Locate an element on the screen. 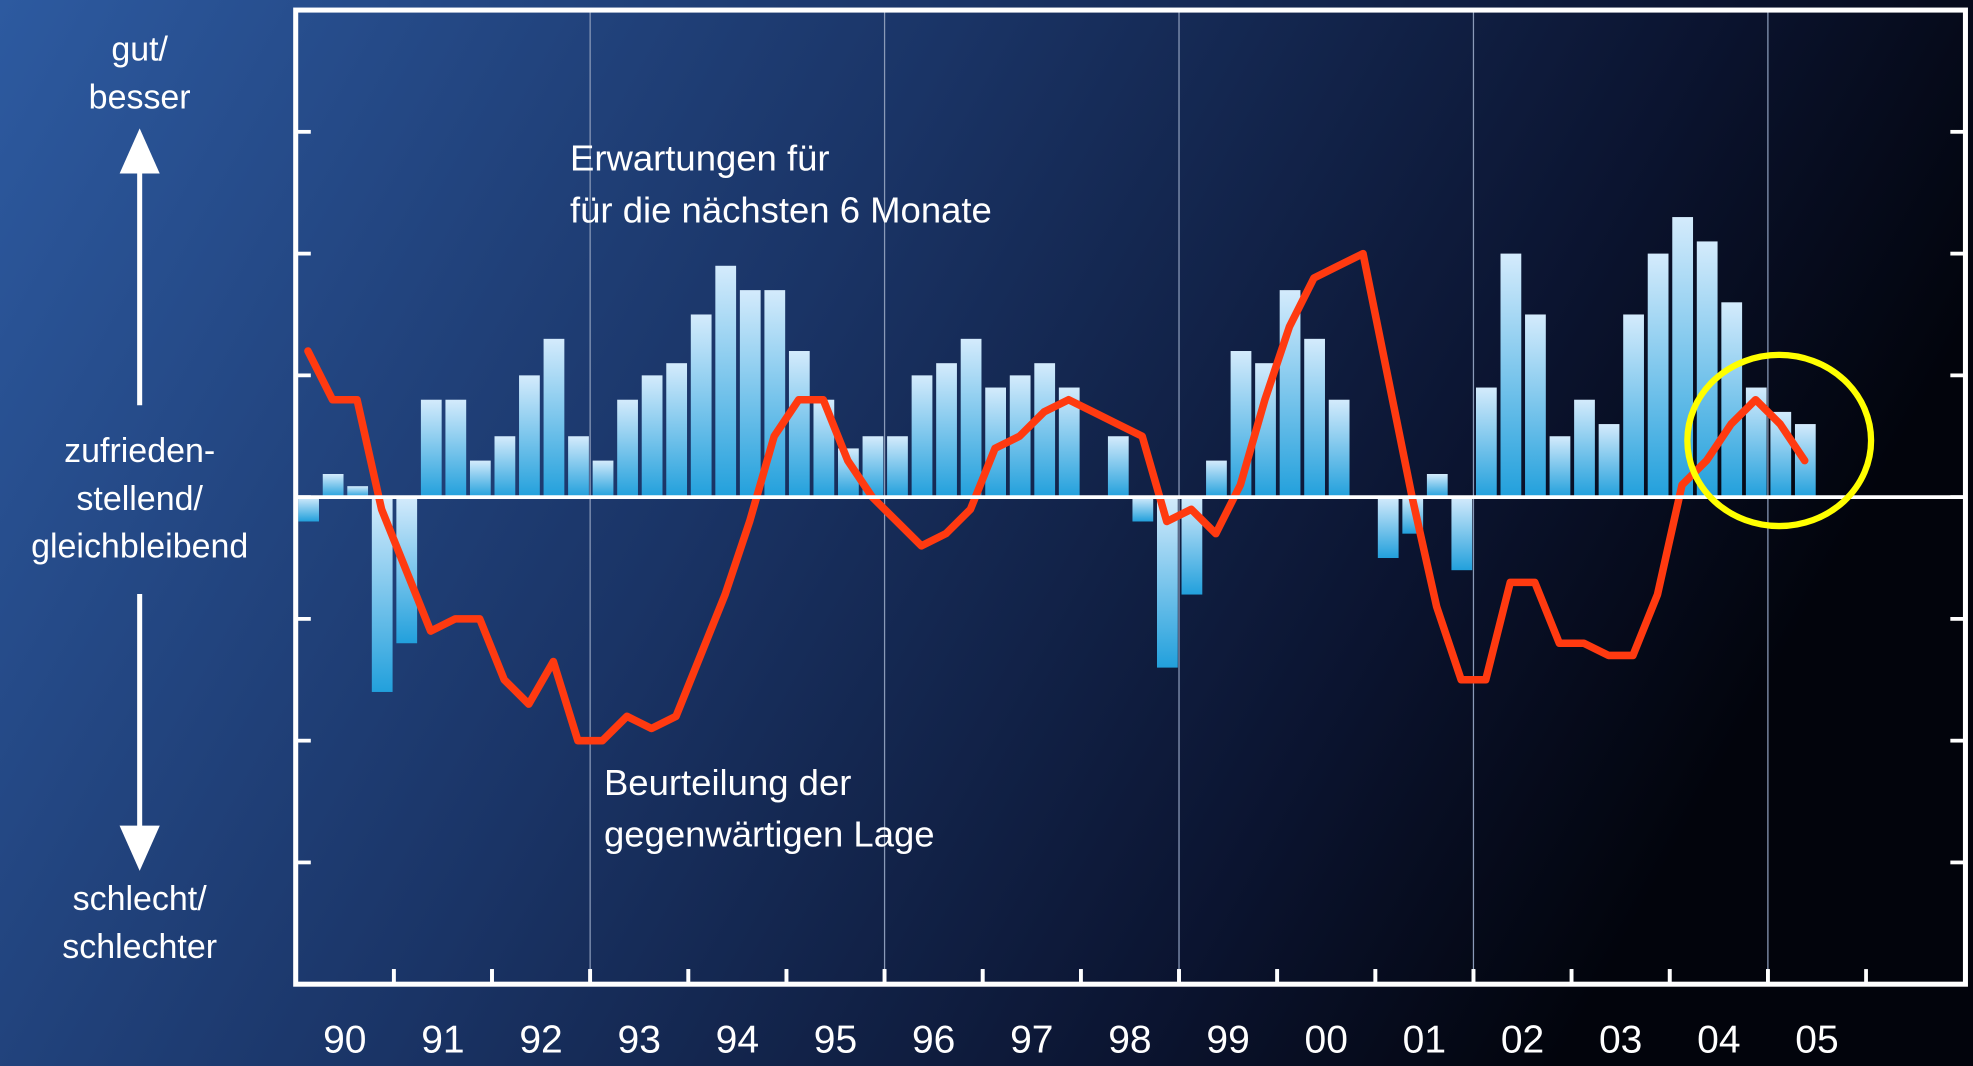 Image resolution: width=1973 pixels, height=1066 pixels. x-tick-label: 98 is located at coordinates (1129, 1039).